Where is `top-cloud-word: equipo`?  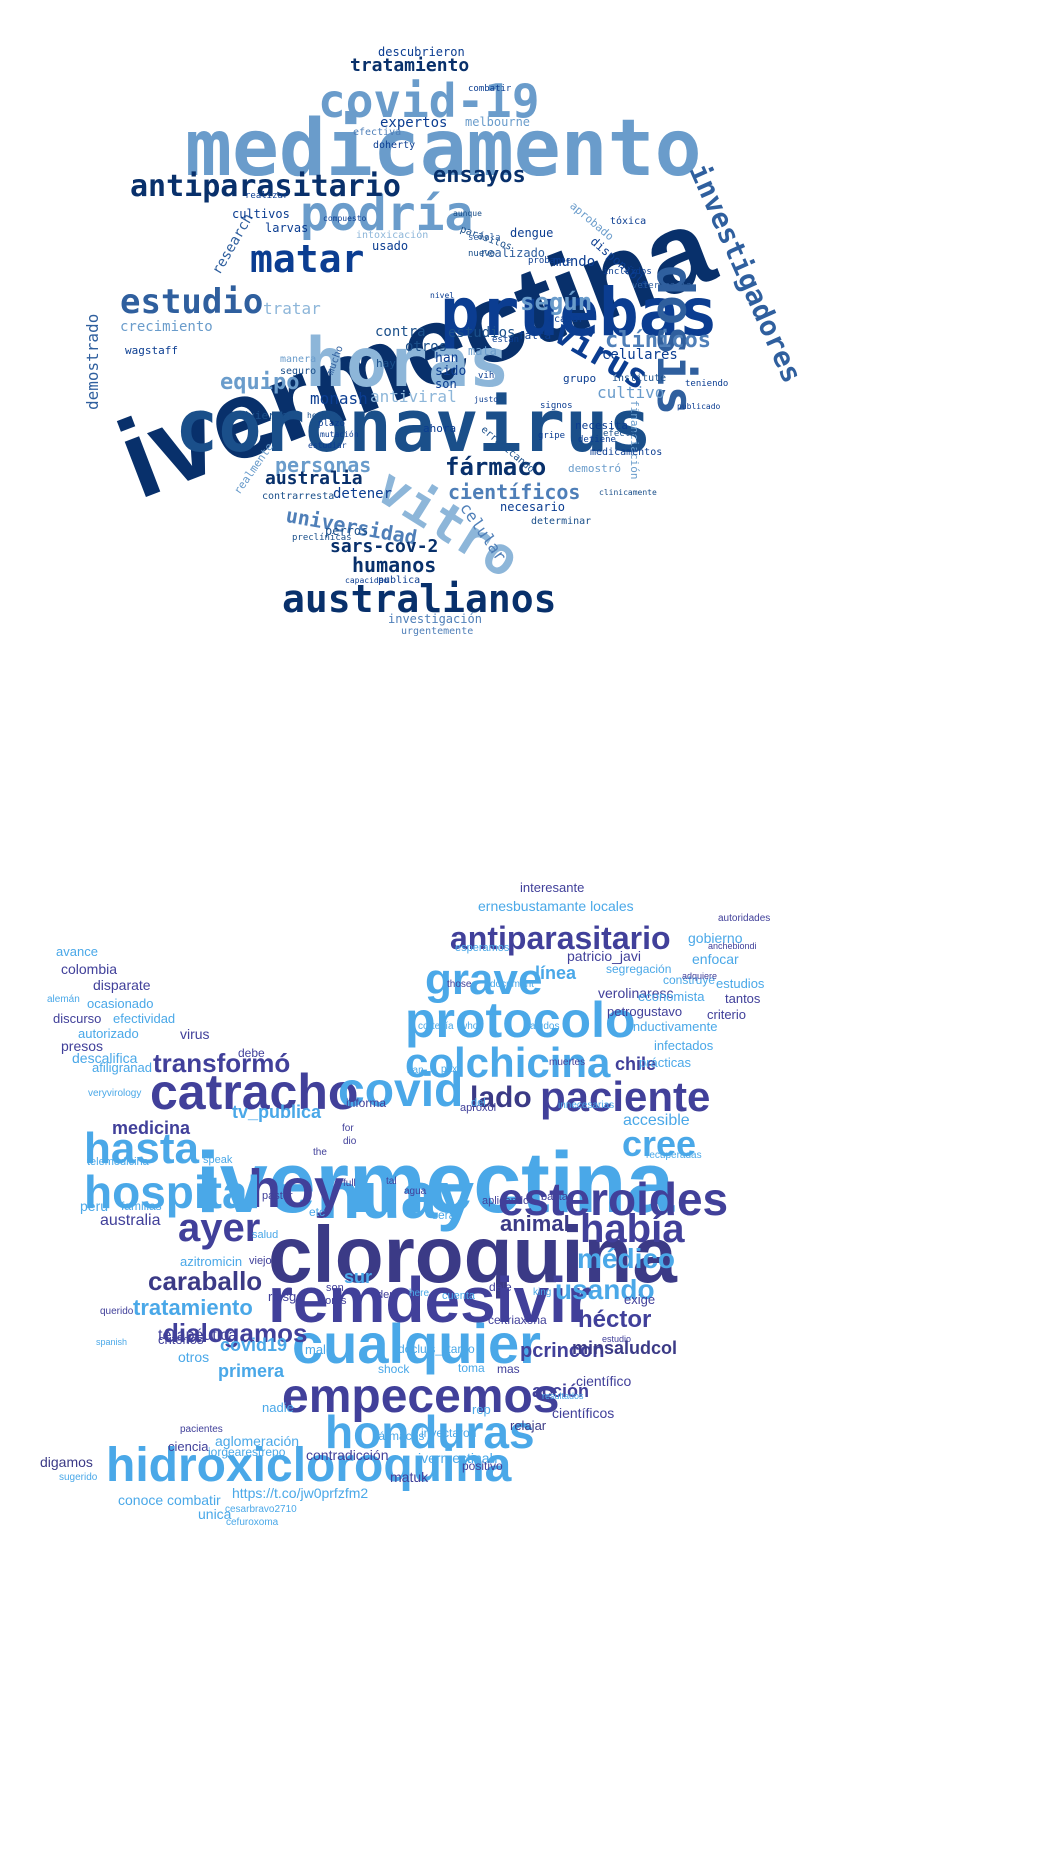 top-cloud-word: equipo is located at coordinates (260, 382).